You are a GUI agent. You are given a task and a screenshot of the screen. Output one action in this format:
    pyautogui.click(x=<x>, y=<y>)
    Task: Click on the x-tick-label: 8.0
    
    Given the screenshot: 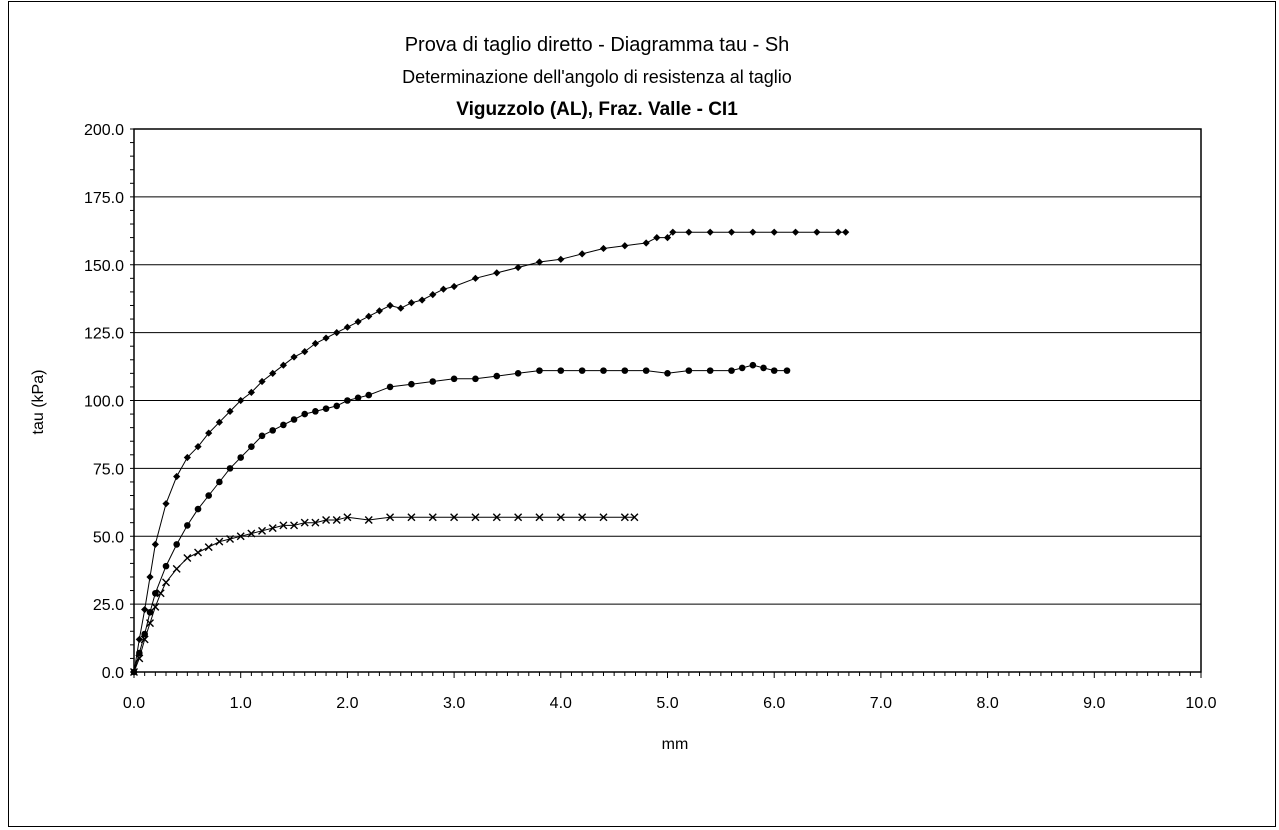 What is the action you would take?
    pyautogui.click(x=987, y=703)
    